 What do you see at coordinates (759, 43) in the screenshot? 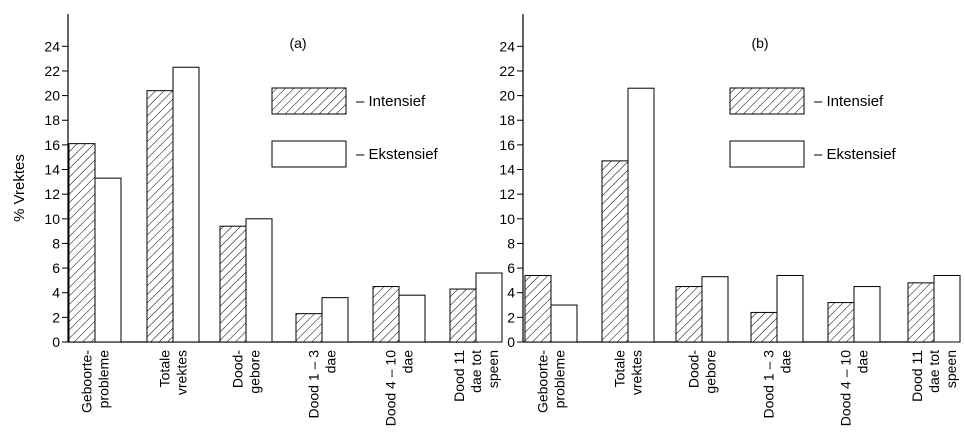
I see `panel-label: (b)` at bounding box center [759, 43].